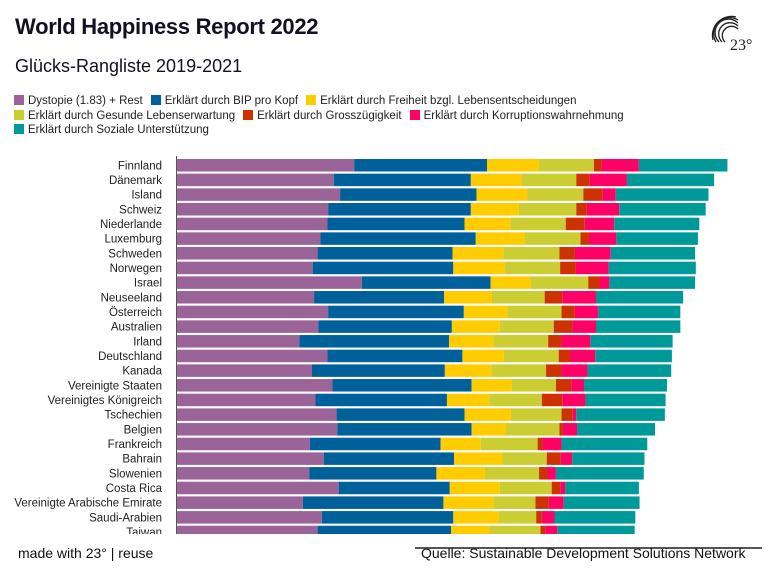 The image size is (768, 576). What do you see at coordinates (86, 553) in the screenshot?
I see `made-with-link: made with 23° | reuse` at bounding box center [86, 553].